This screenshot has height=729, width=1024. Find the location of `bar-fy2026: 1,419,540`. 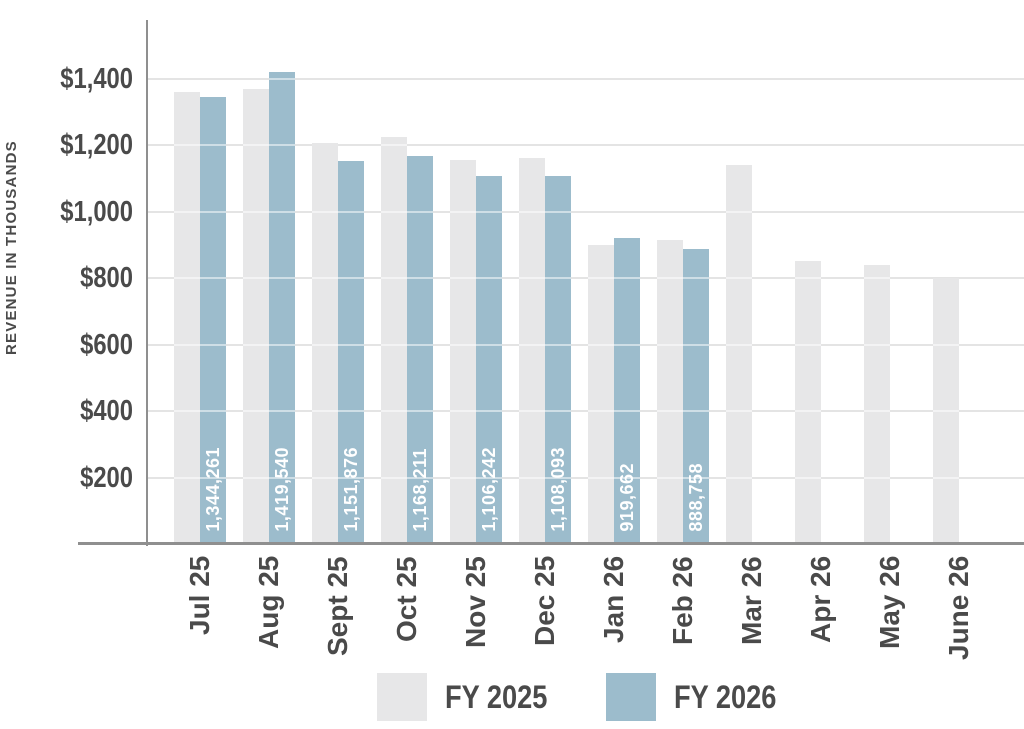

bar-fy2026: 1,419,540 is located at coordinates (282, 308).